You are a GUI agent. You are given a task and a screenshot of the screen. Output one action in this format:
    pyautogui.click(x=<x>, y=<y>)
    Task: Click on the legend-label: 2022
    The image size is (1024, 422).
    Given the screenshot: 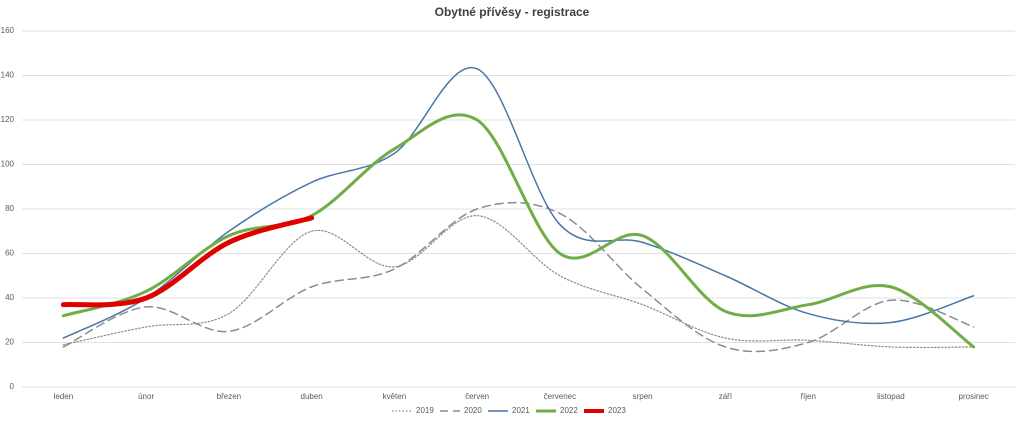 What is the action you would take?
    pyautogui.click(x=569, y=410)
    